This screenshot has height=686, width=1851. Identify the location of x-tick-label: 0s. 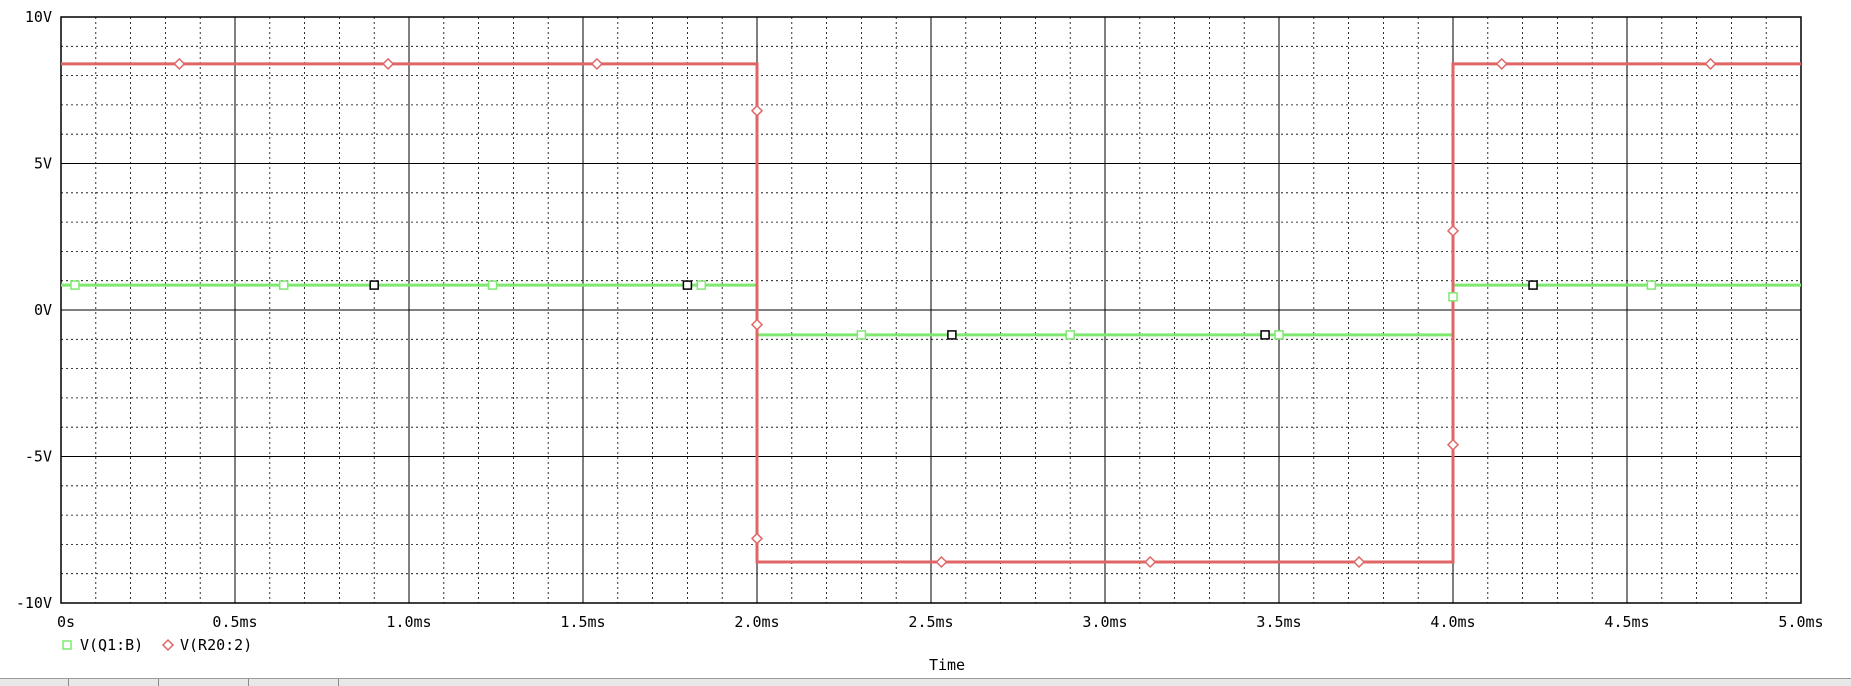
(66, 622).